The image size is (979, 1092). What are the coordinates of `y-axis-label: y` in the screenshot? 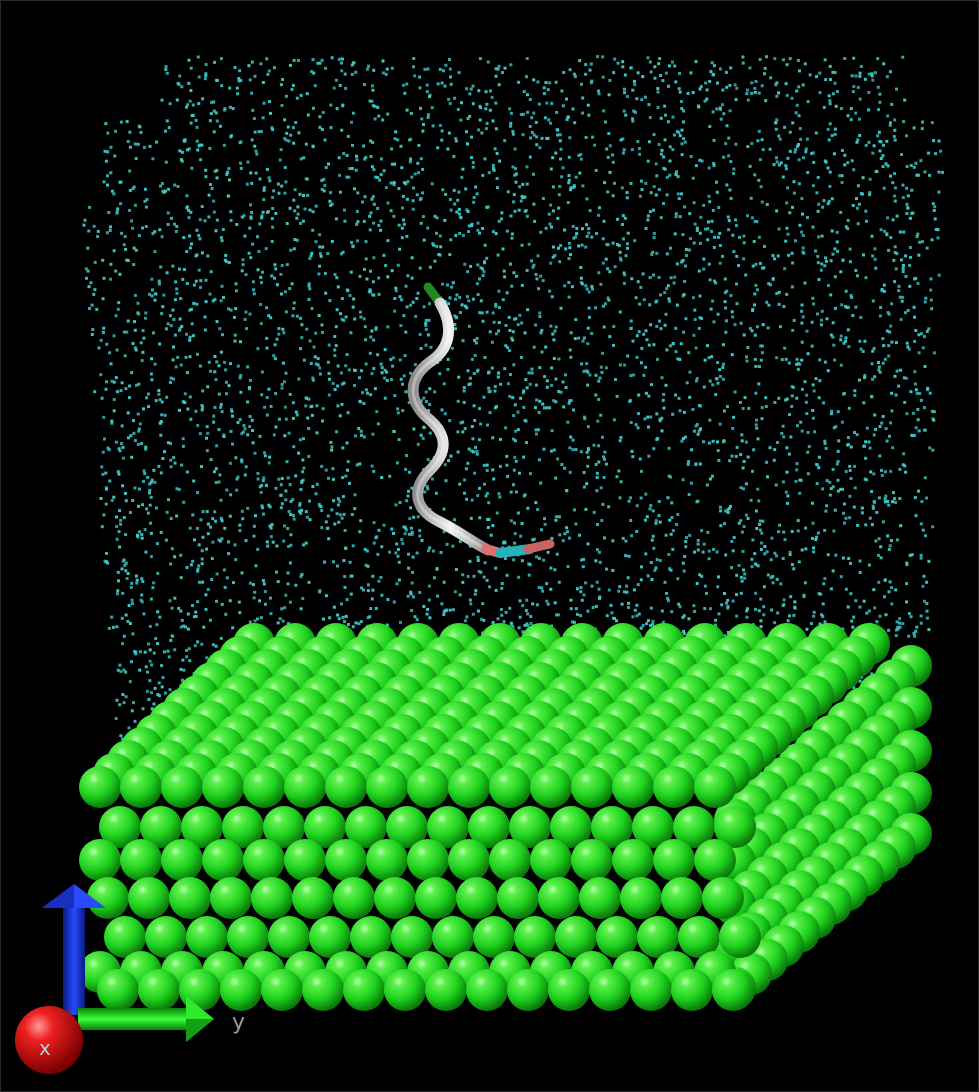 It's located at (239, 1022).